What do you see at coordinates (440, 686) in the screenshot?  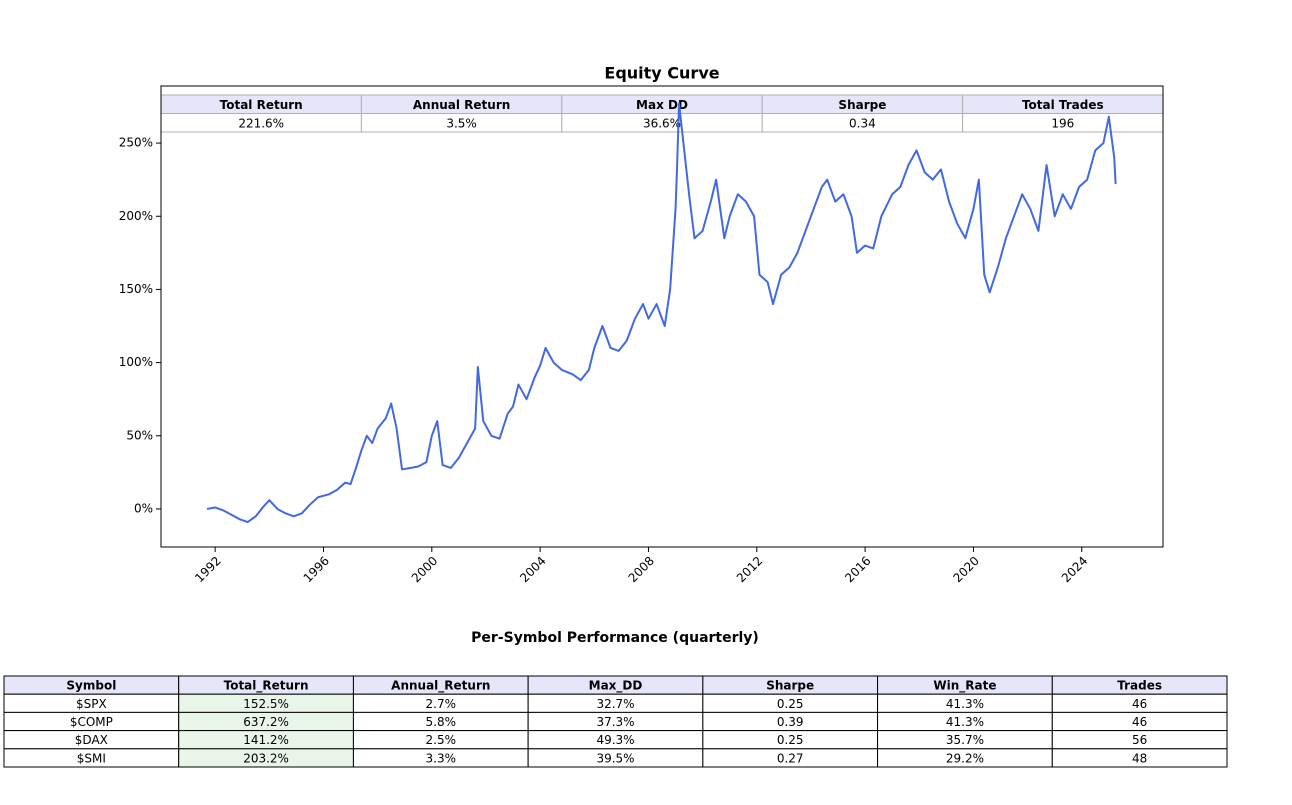 I see `header-text: Annual_Return` at bounding box center [440, 686].